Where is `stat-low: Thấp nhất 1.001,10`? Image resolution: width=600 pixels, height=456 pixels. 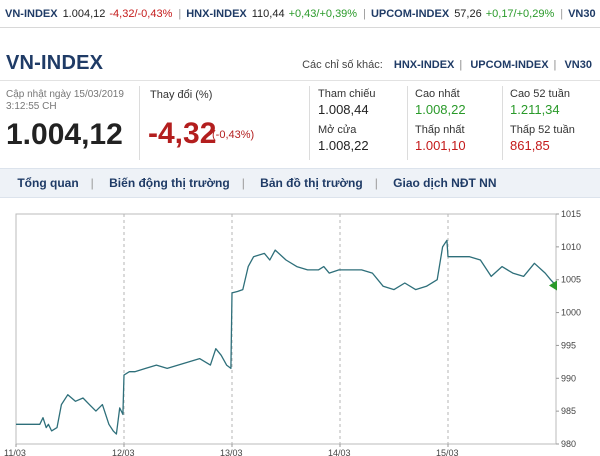
stat-low: Thấp nhất 1.001,10 is located at coordinates (440, 138).